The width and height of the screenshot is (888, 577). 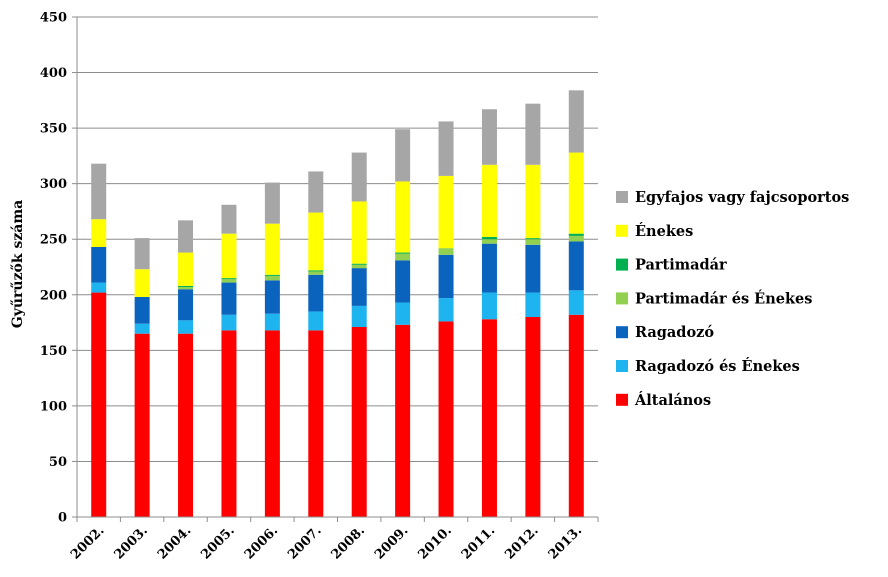 I want to click on x-tick-label: 2013., so click(x=565, y=542).